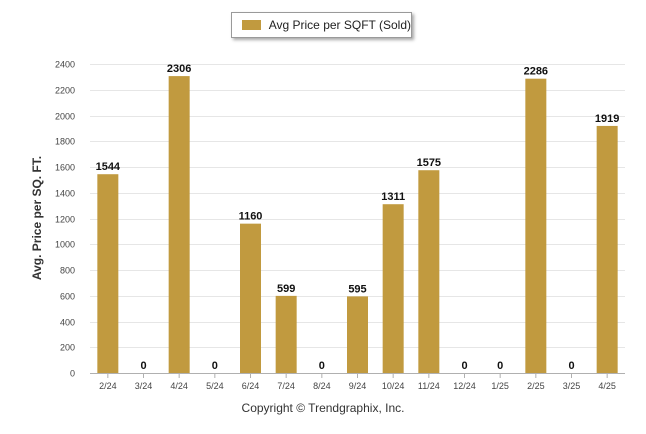 This screenshot has height=434, width=646. I want to click on x-tick-label: 4/24, so click(179, 386).